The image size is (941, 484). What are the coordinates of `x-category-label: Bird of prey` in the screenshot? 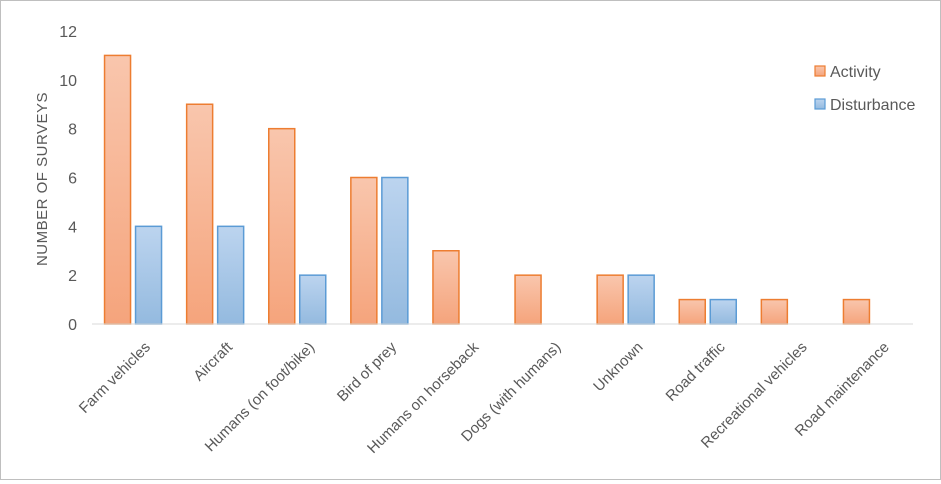 It's located at (367, 371).